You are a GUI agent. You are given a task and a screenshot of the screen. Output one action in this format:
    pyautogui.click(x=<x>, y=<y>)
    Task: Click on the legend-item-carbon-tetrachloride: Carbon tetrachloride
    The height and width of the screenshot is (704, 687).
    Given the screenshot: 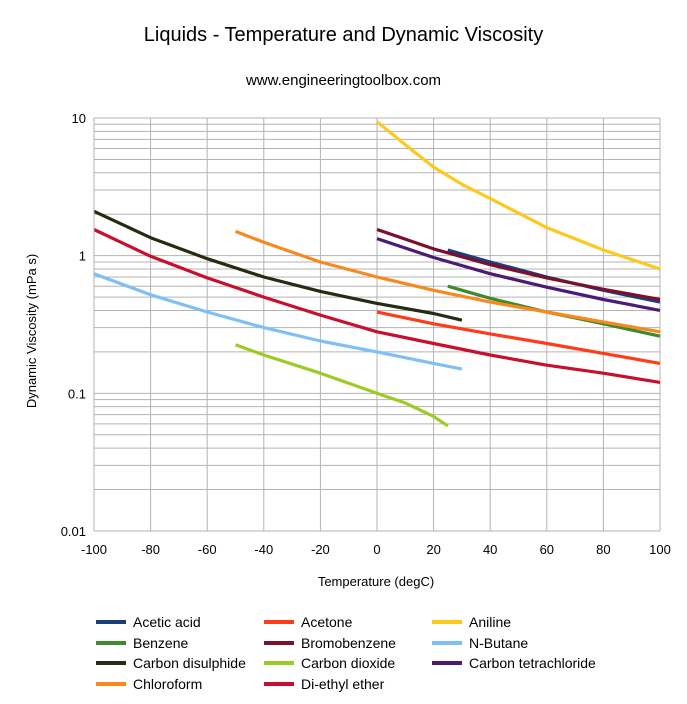 What is the action you would take?
    pyautogui.click(x=514, y=663)
    